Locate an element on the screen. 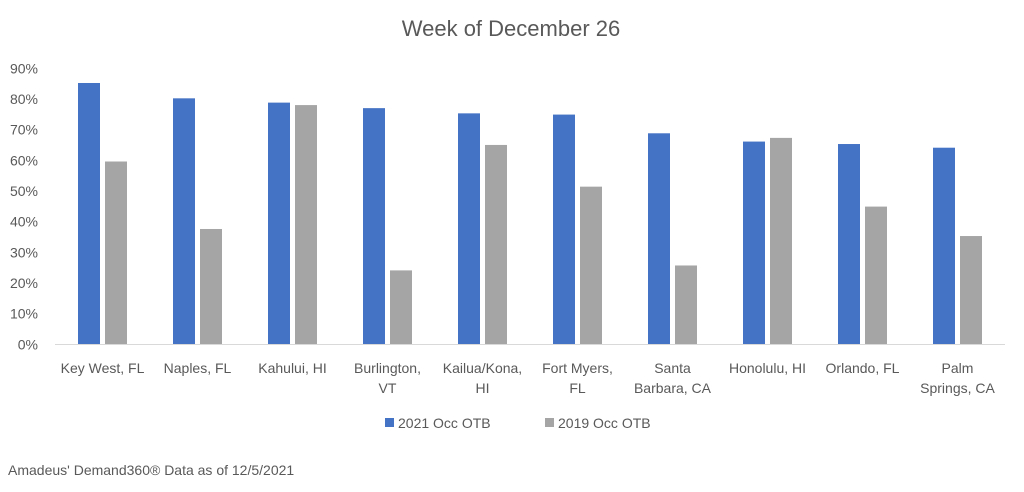 The width and height of the screenshot is (1024, 492). category-label: Honolulu, HI is located at coordinates (767, 368).